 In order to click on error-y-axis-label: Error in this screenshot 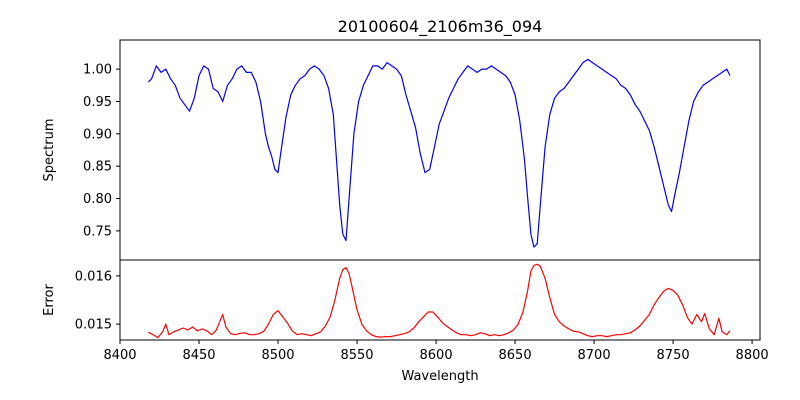, I will do `click(49, 300)`.